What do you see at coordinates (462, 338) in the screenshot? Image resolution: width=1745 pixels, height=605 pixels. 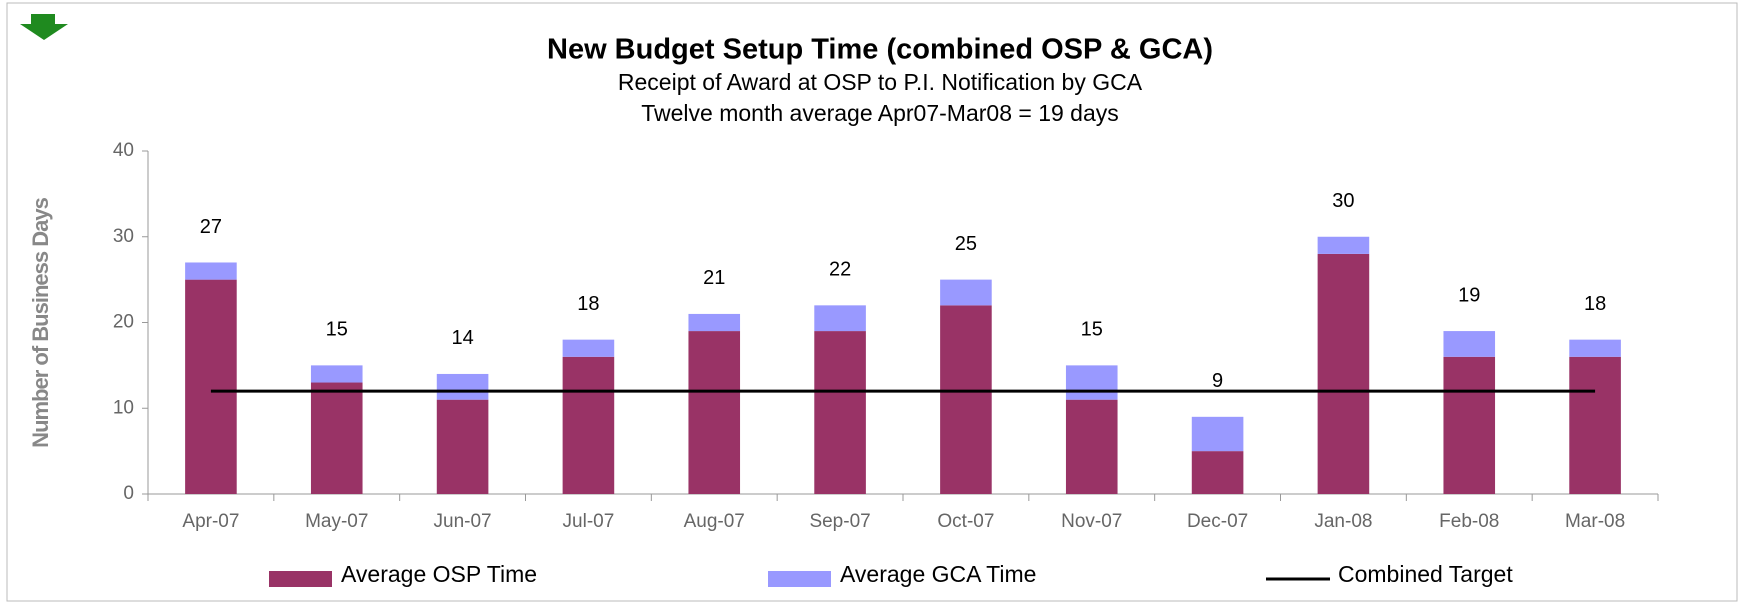 I see `total-label: 14` at bounding box center [462, 338].